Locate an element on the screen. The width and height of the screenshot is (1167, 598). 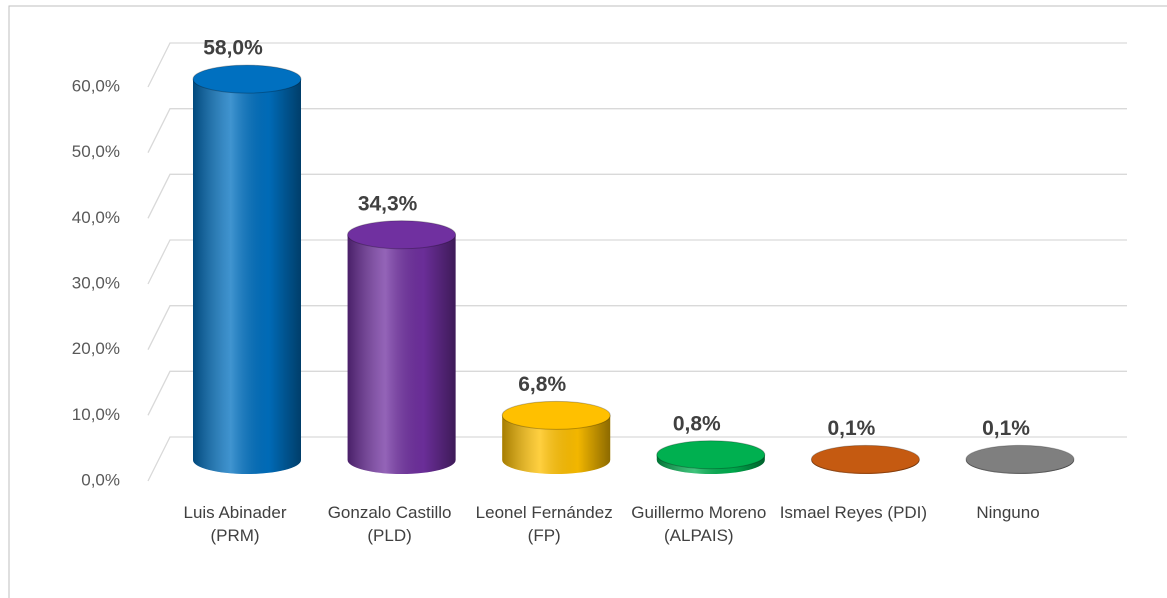
y-tick-label: 40,0% is located at coordinates (96, 217).